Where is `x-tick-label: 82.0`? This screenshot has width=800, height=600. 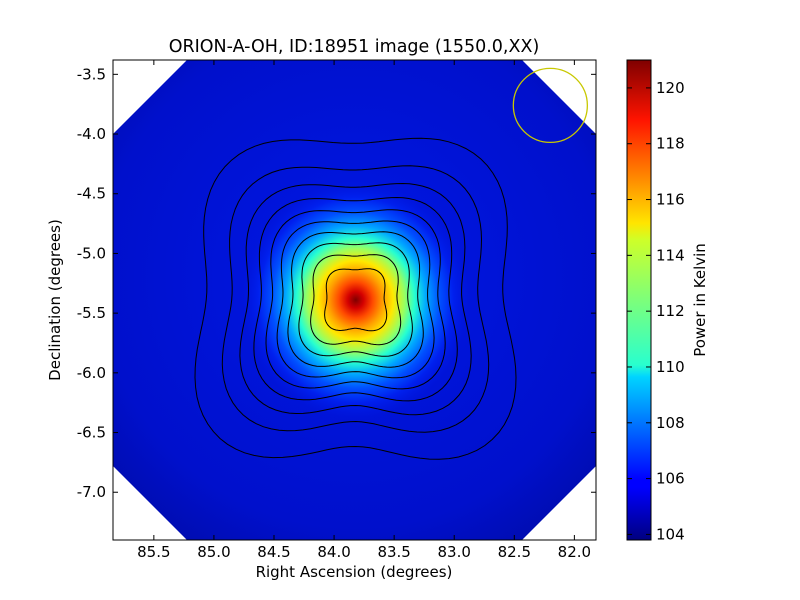
x-tick-label: 82.0 is located at coordinates (574, 552).